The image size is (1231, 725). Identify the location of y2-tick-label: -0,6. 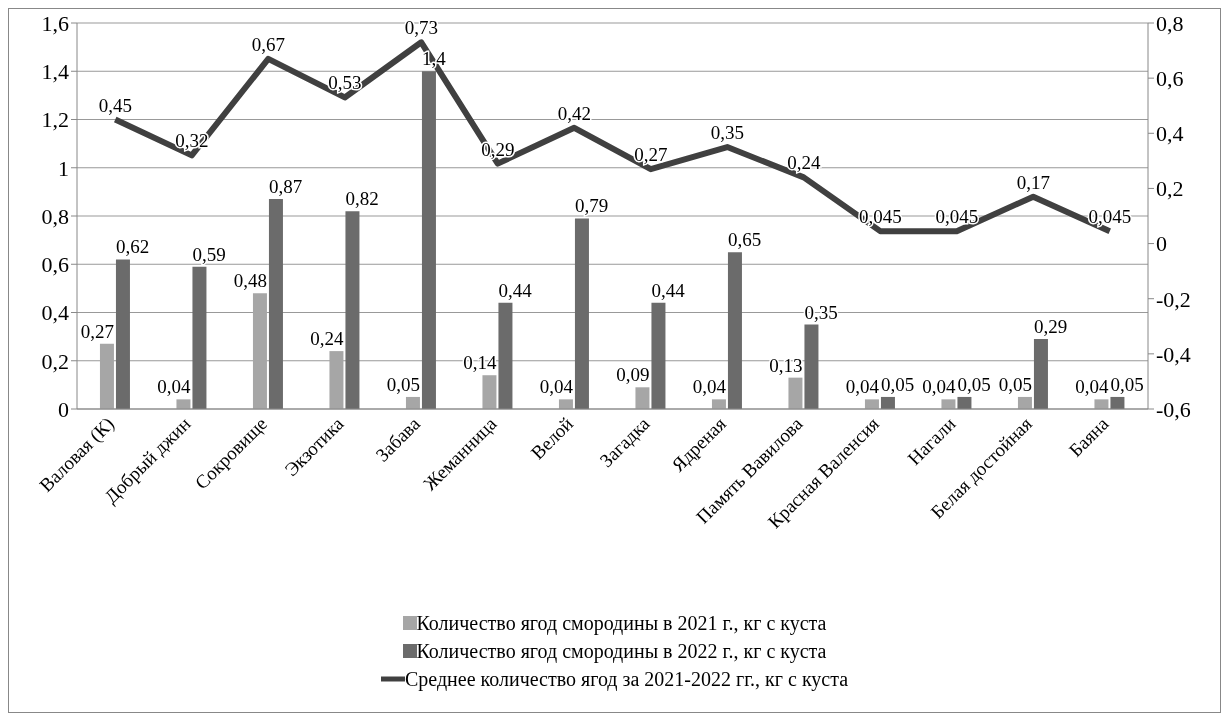
(1173, 409).